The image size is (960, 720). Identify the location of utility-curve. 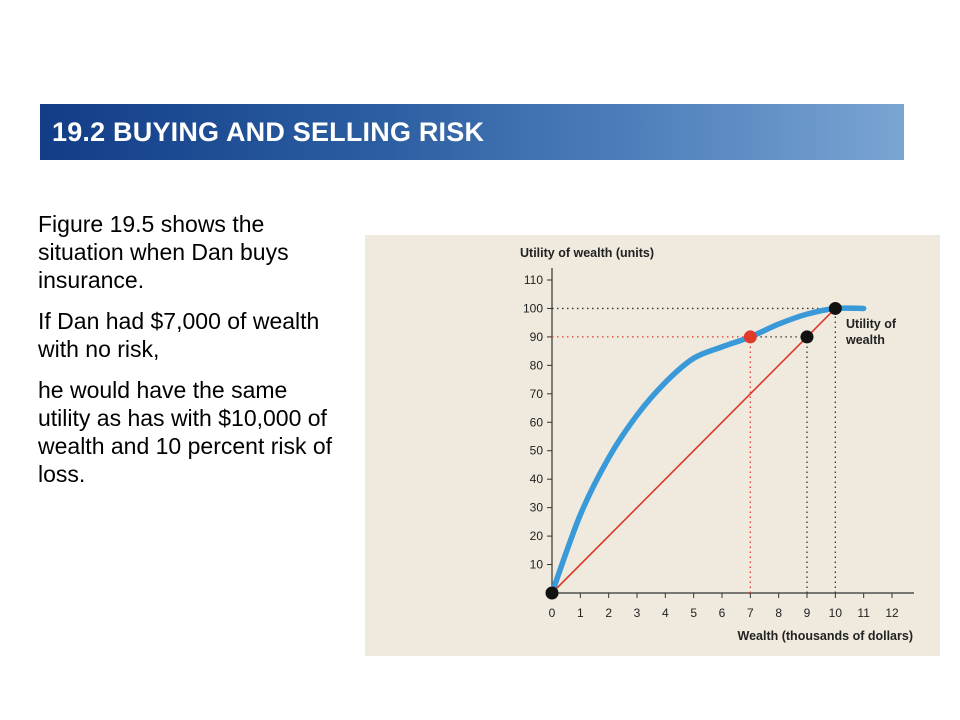
(708, 450).